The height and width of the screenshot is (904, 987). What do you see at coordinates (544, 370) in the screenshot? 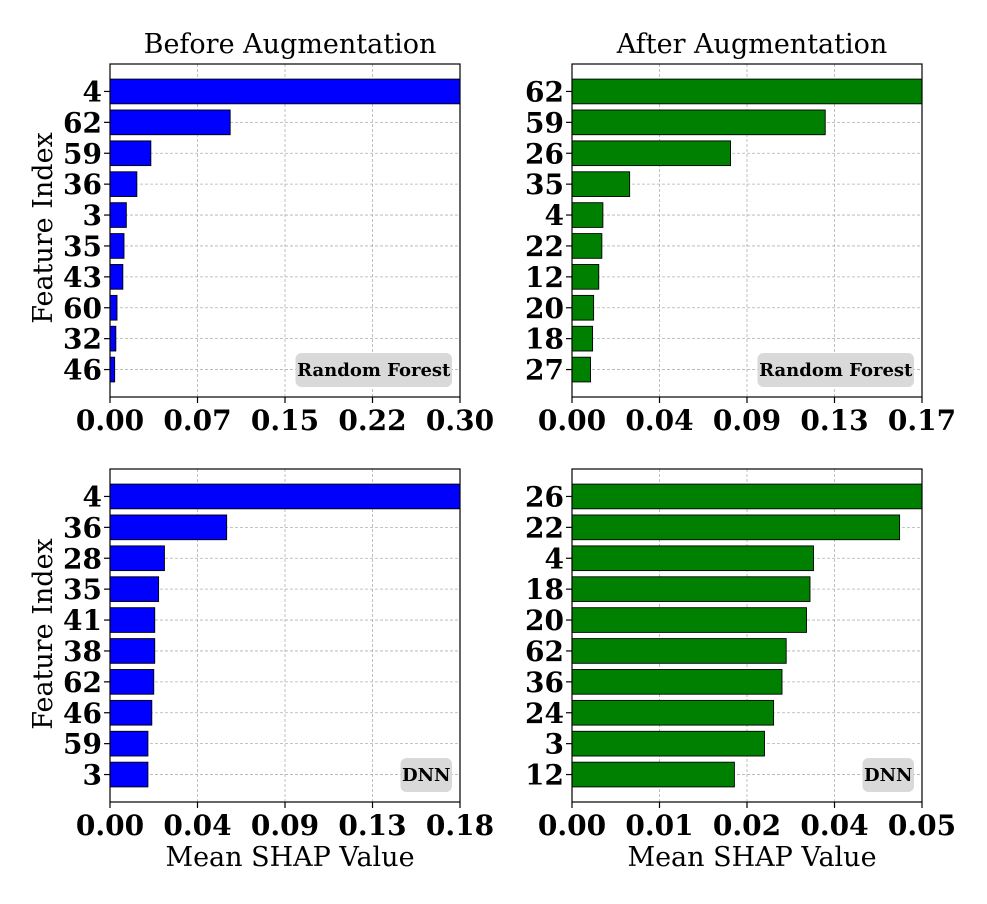
I see `y-tick-label: 27` at bounding box center [544, 370].